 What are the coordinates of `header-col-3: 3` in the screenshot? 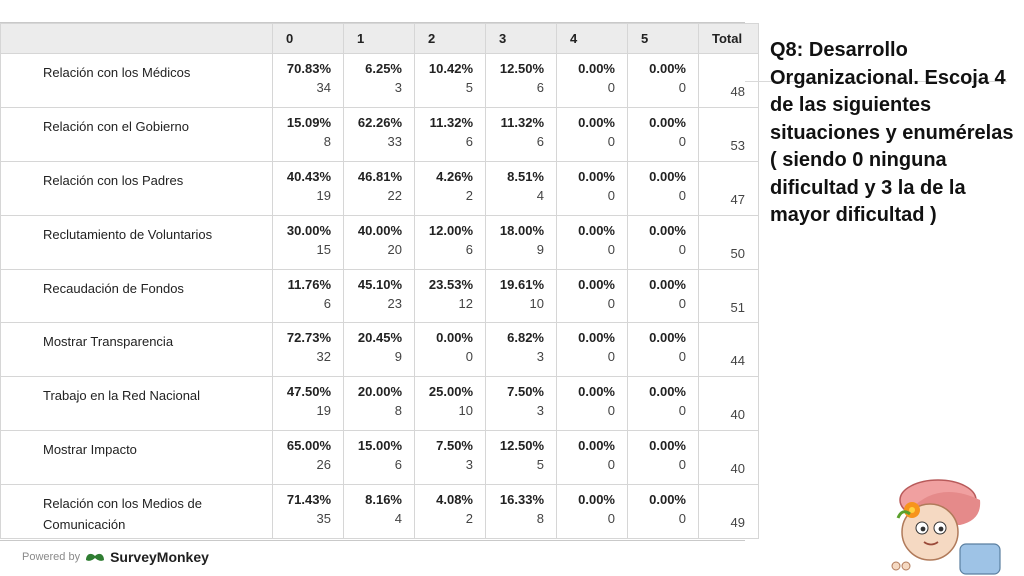 It's located at (521, 38).